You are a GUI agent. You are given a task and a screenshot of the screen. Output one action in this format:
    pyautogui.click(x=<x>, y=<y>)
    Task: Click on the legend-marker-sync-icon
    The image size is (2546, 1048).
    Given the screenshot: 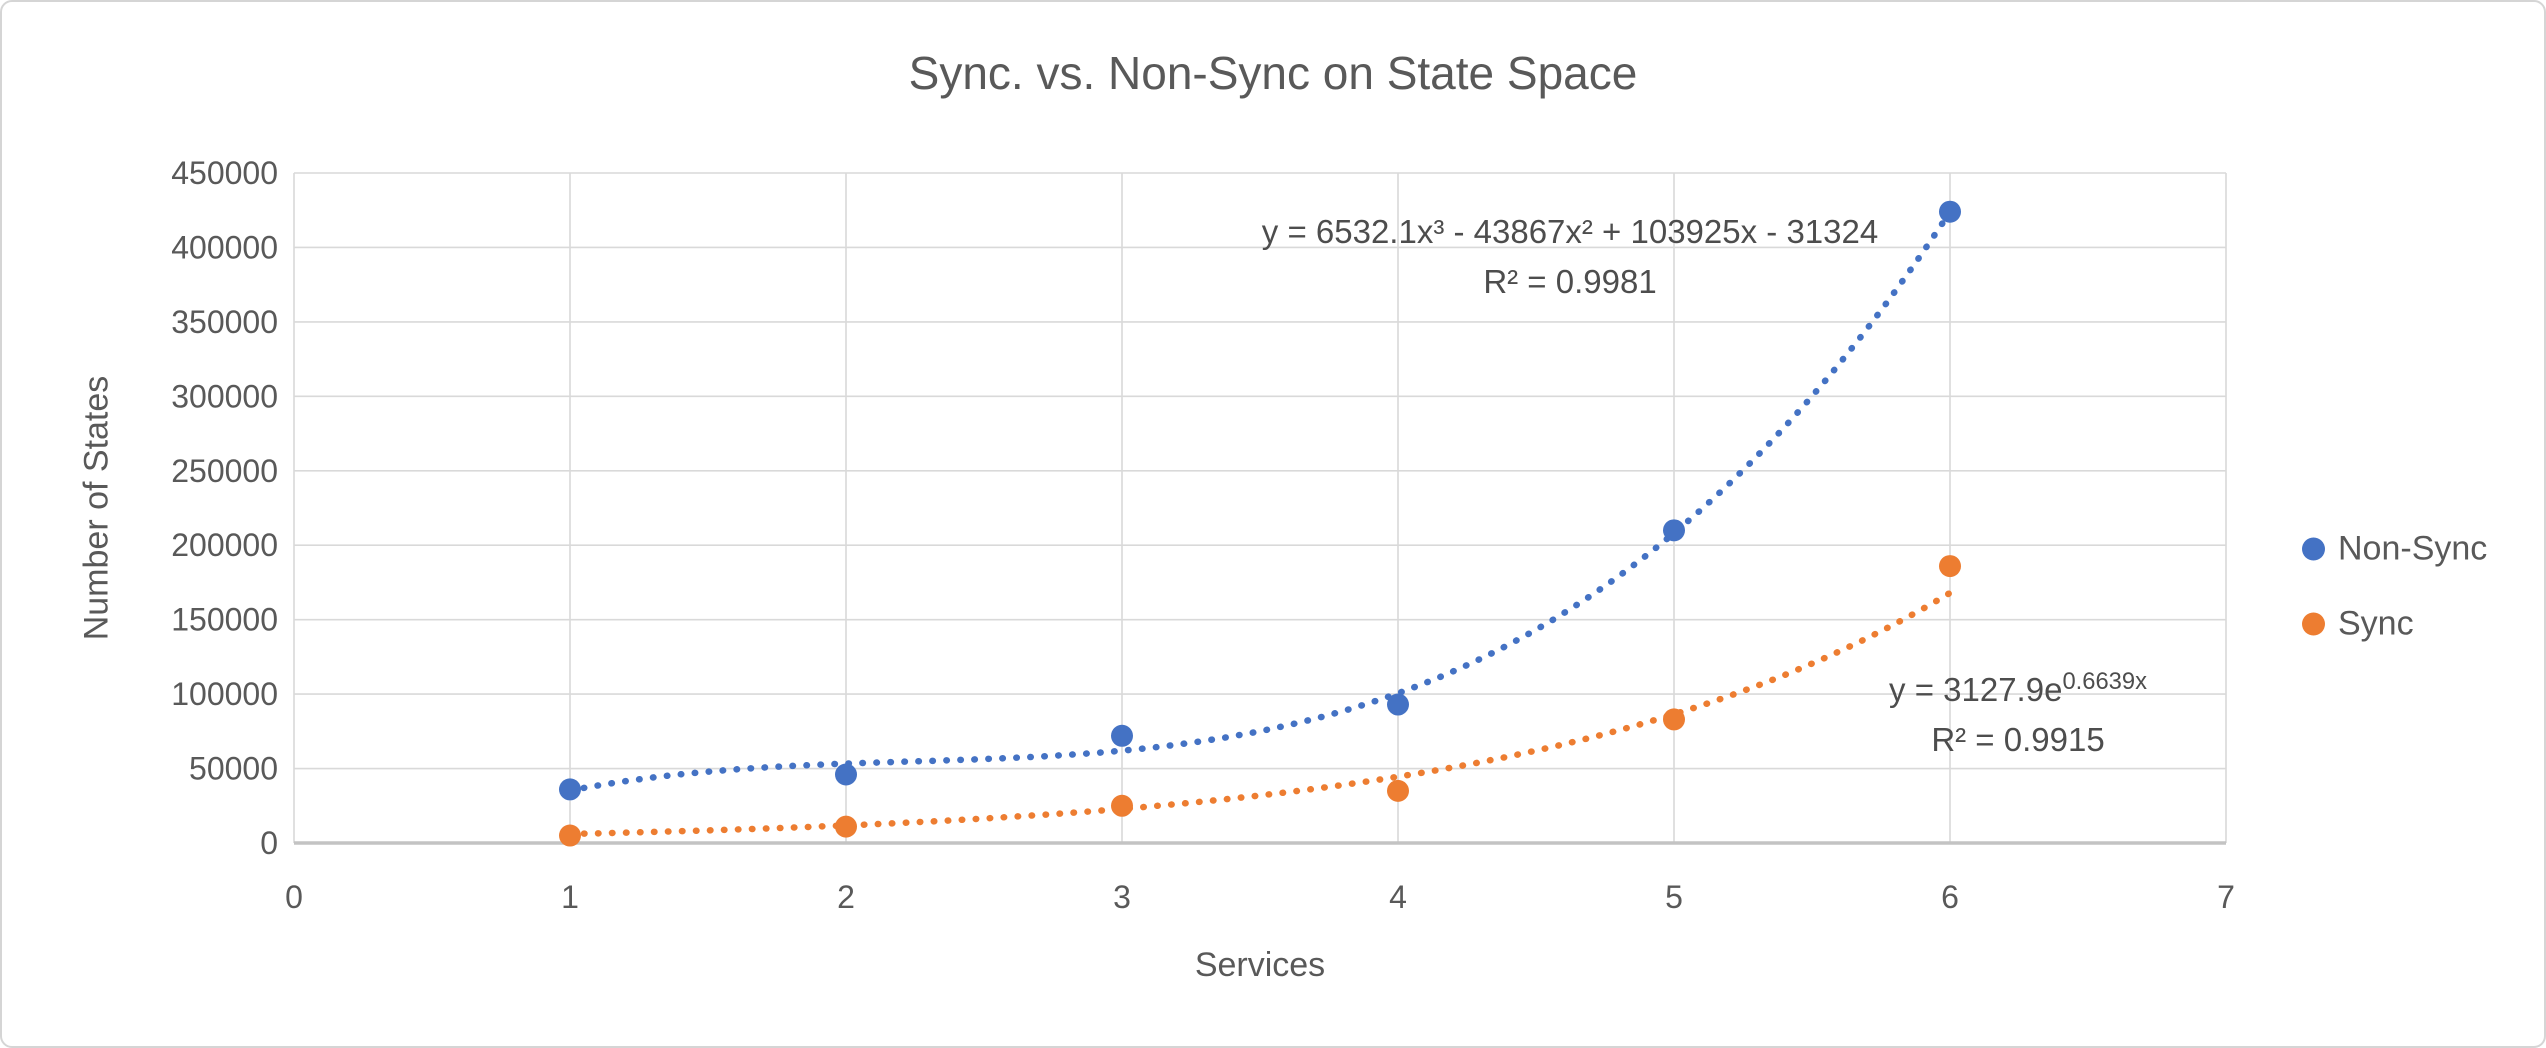 What is the action you would take?
    pyautogui.click(x=2313, y=624)
    